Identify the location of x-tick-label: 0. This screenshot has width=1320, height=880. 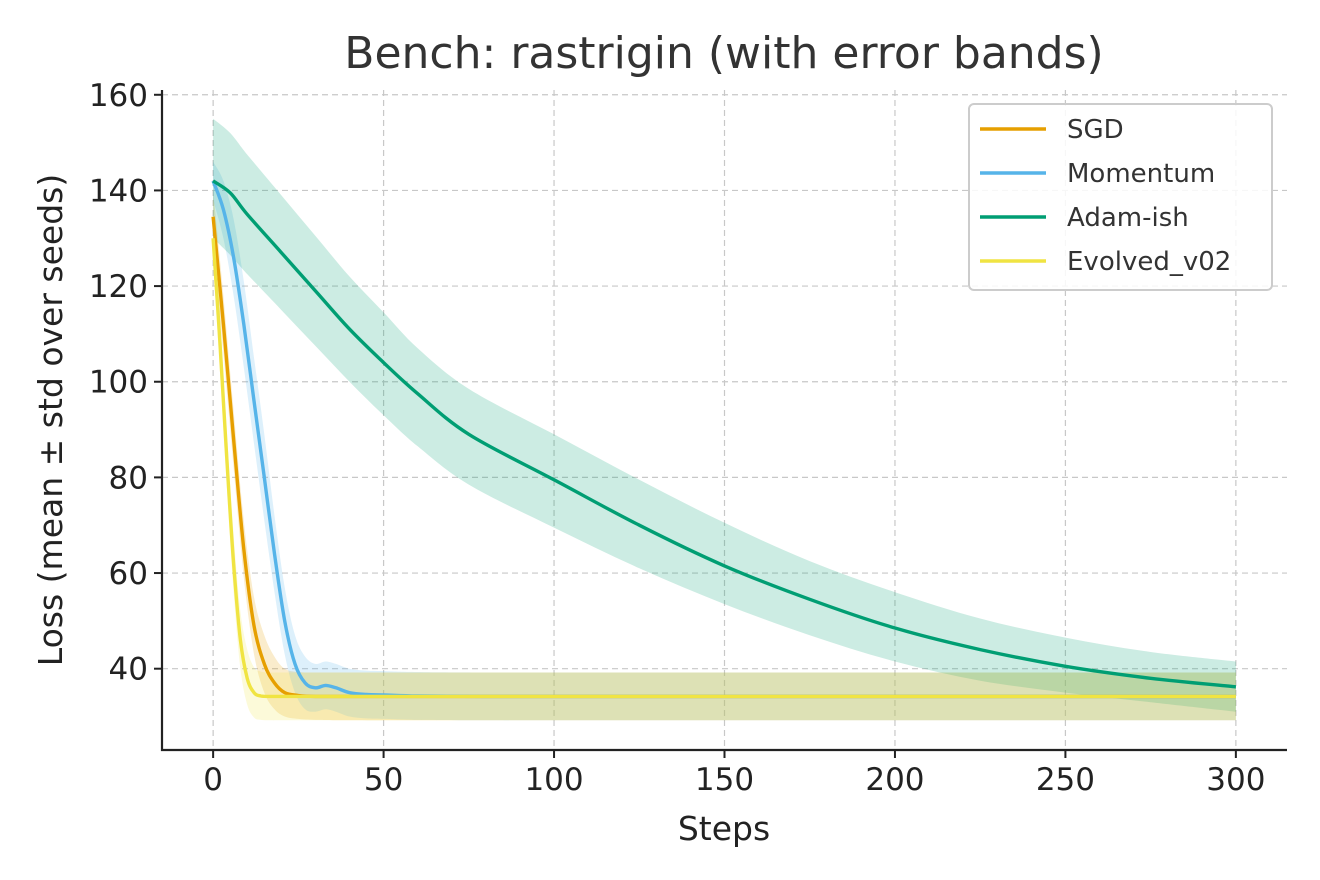
(213, 780).